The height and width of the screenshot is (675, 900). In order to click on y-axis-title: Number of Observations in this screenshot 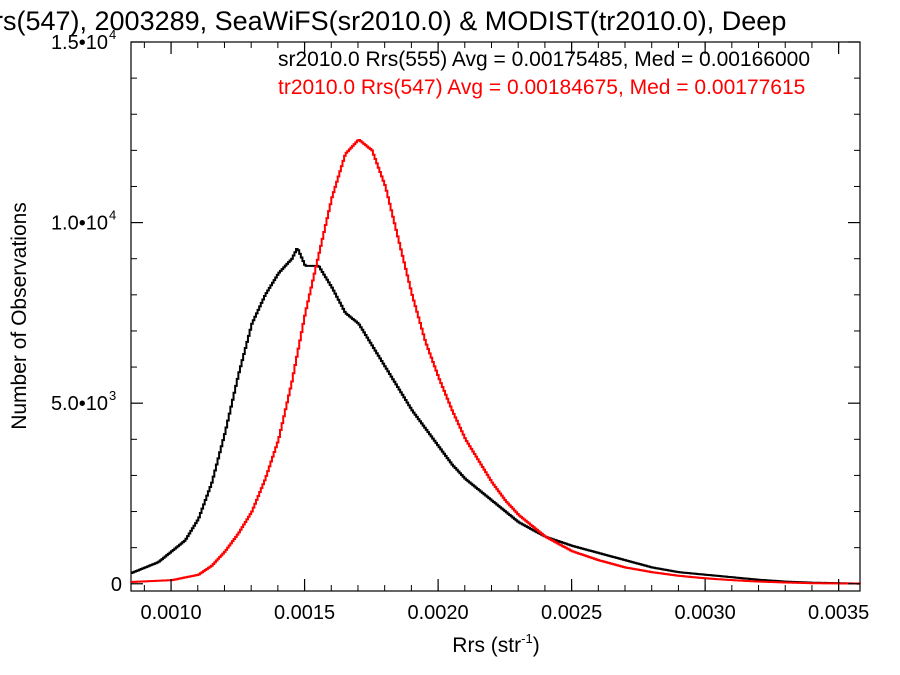, I will do `click(19, 316)`.